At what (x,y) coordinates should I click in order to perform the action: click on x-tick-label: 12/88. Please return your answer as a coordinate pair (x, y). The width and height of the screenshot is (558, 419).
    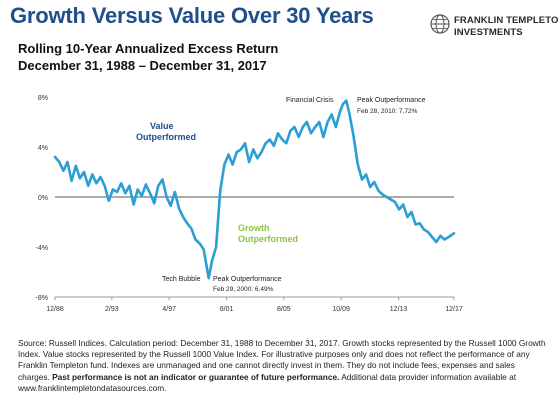
    Looking at the image, I should click on (55, 309).